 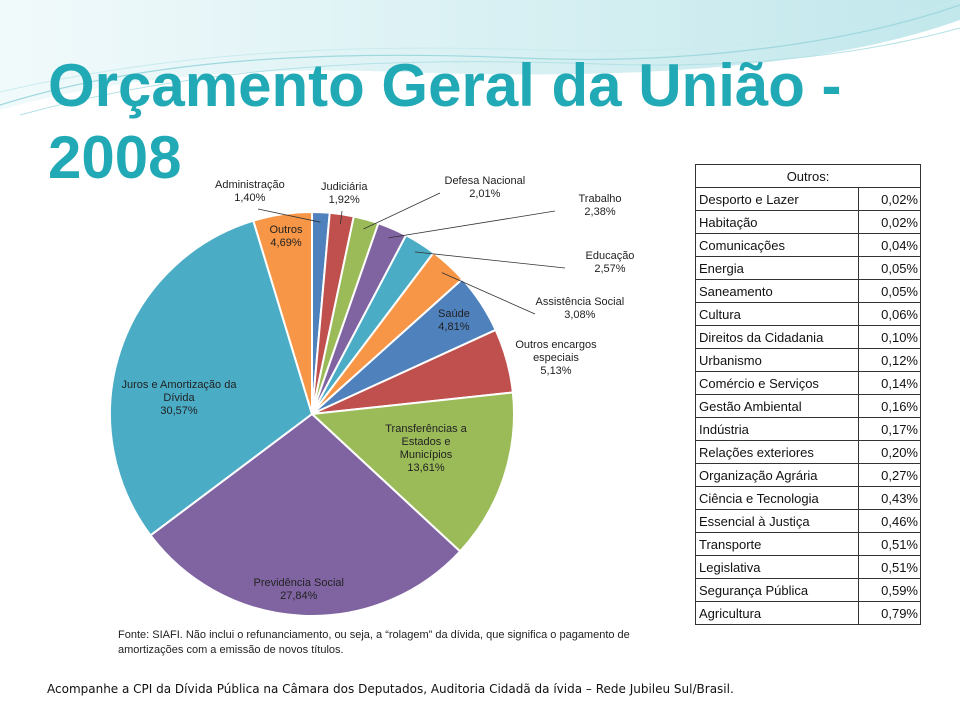 What do you see at coordinates (889, 498) in the screenshot?
I see `others-row-value: 0,43%` at bounding box center [889, 498].